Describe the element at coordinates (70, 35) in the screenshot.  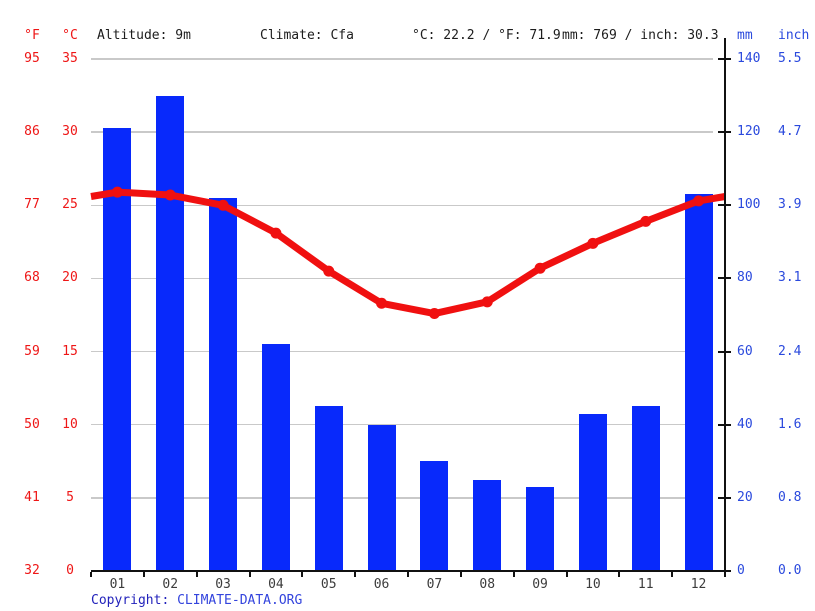
I see `celsius-axis-title: °C` at that location.